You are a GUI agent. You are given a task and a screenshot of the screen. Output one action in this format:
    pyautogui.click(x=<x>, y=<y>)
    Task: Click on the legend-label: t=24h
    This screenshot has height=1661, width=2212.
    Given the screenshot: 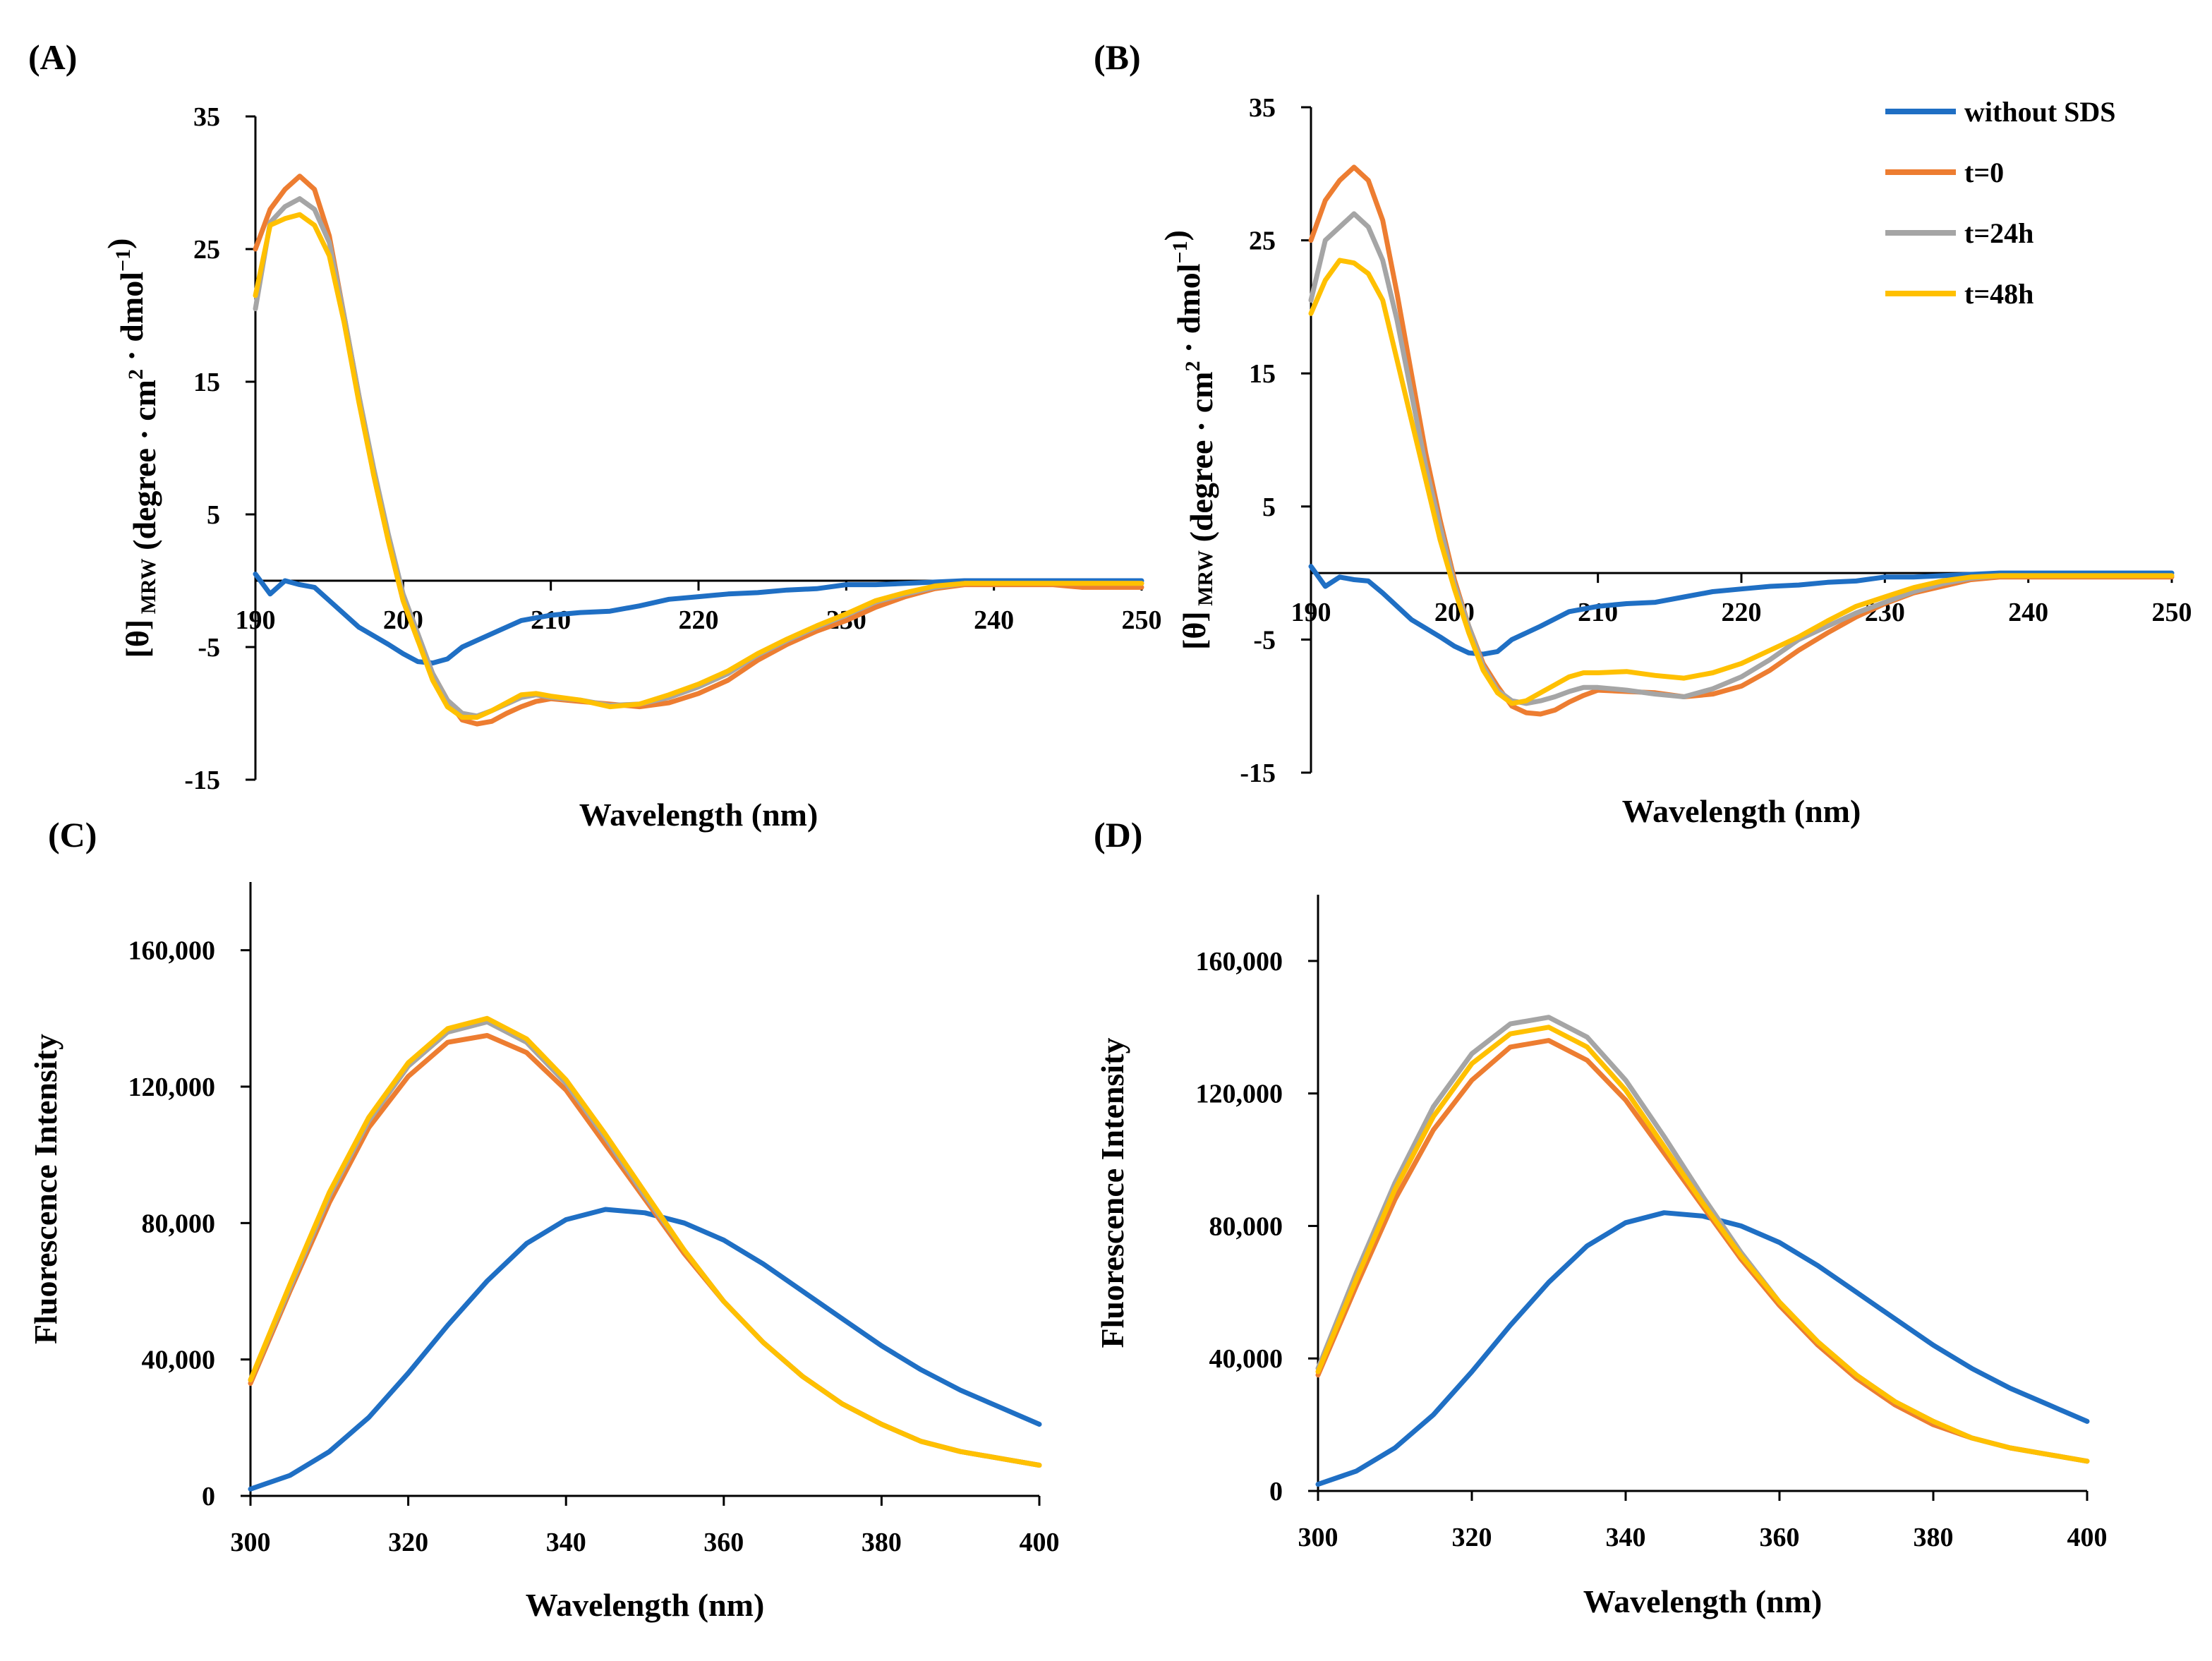 What is the action you would take?
    pyautogui.click(x=1998, y=233)
    